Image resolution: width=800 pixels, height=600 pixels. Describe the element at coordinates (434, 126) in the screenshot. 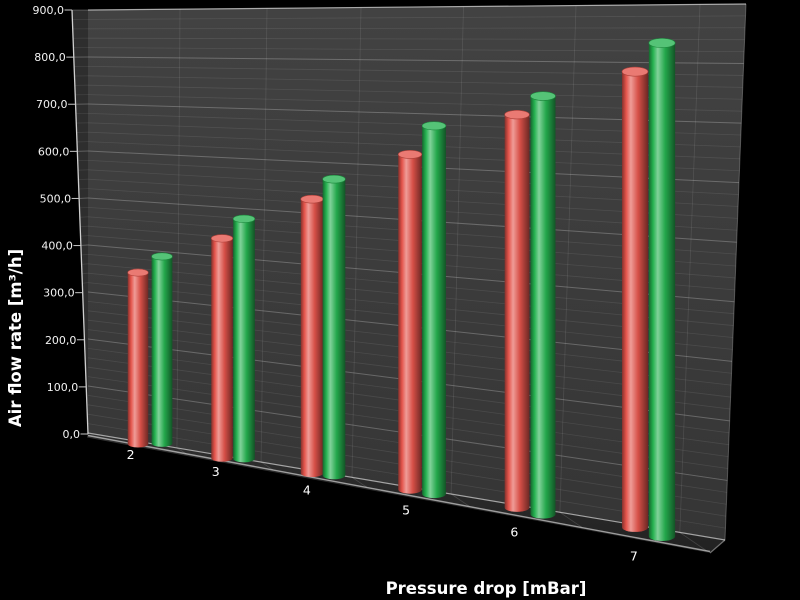

I see `bar-green-5-top` at that location.